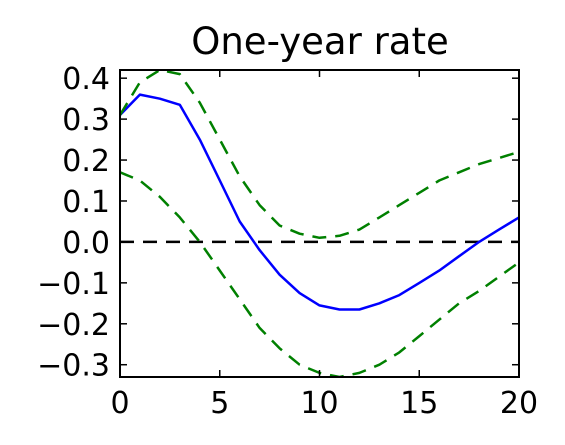 Image resolution: width=565 pixels, height=445 pixels. Describe the element at coordinates (86, 243) in the screenshot. I see `y-tick-label: 0.0` at that location.